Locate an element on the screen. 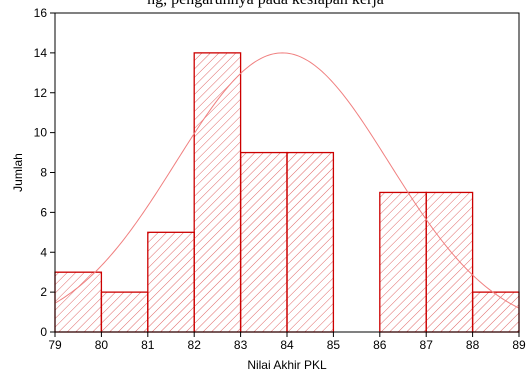 Image resolution: width=531 pixels, height=376 pixels. x-axis: 79 80 81 82 83 84 85 86 87 88 89 is located at coordinates (287, 342).